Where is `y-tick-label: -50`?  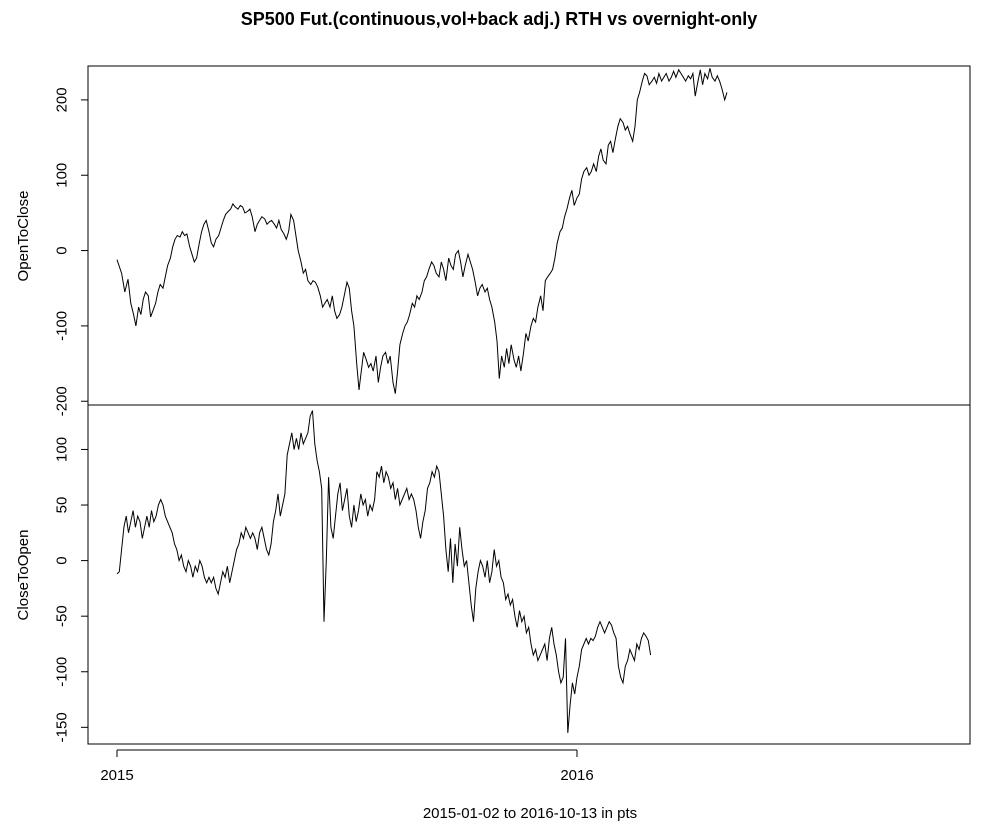 y-tick-label: -50 is located at coordinates (62, 616).